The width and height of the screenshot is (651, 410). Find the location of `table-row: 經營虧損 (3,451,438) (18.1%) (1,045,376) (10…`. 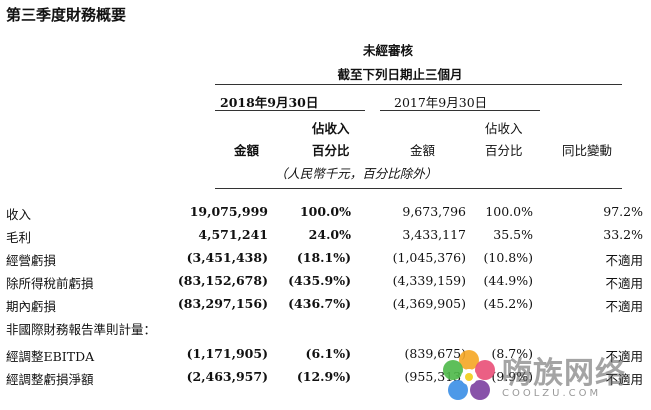

table-row: 經營虧損 (3,451,438) (18.1%) (1,045,376) (10… is located at coordinates (325, 261).